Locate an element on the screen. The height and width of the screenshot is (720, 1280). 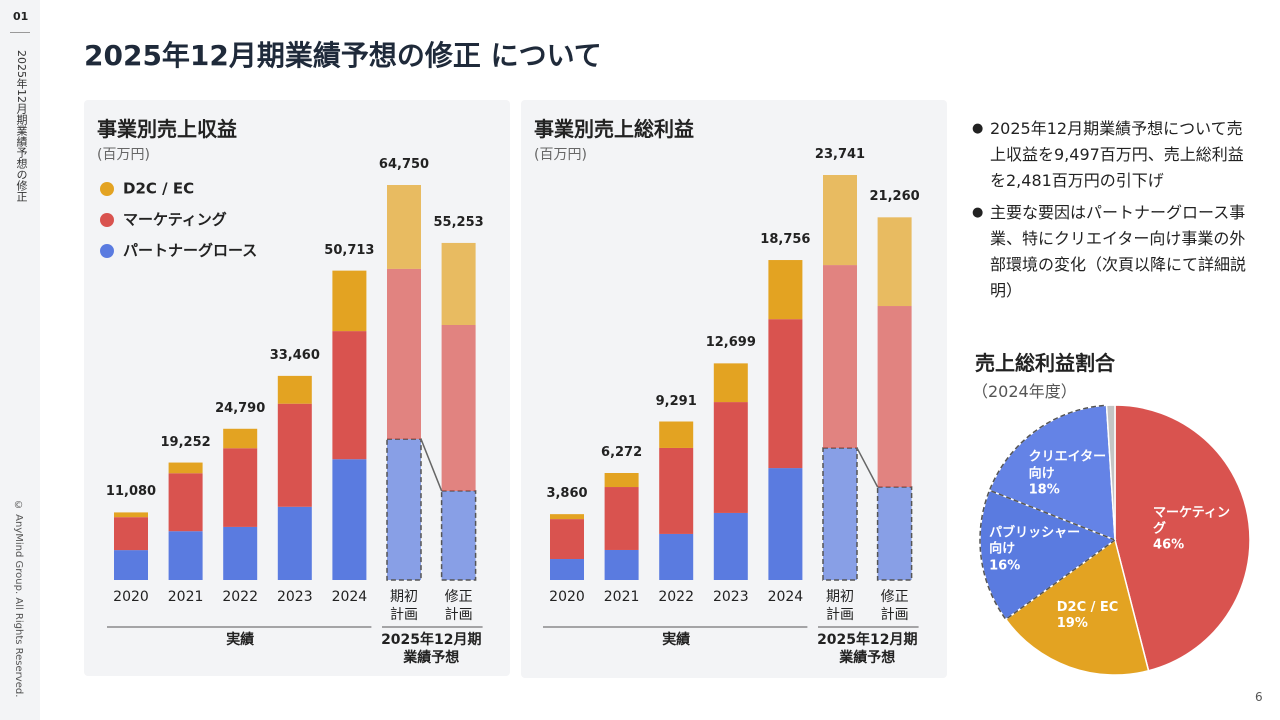
total-label: 6,272 is located at coordinates (622, 452).